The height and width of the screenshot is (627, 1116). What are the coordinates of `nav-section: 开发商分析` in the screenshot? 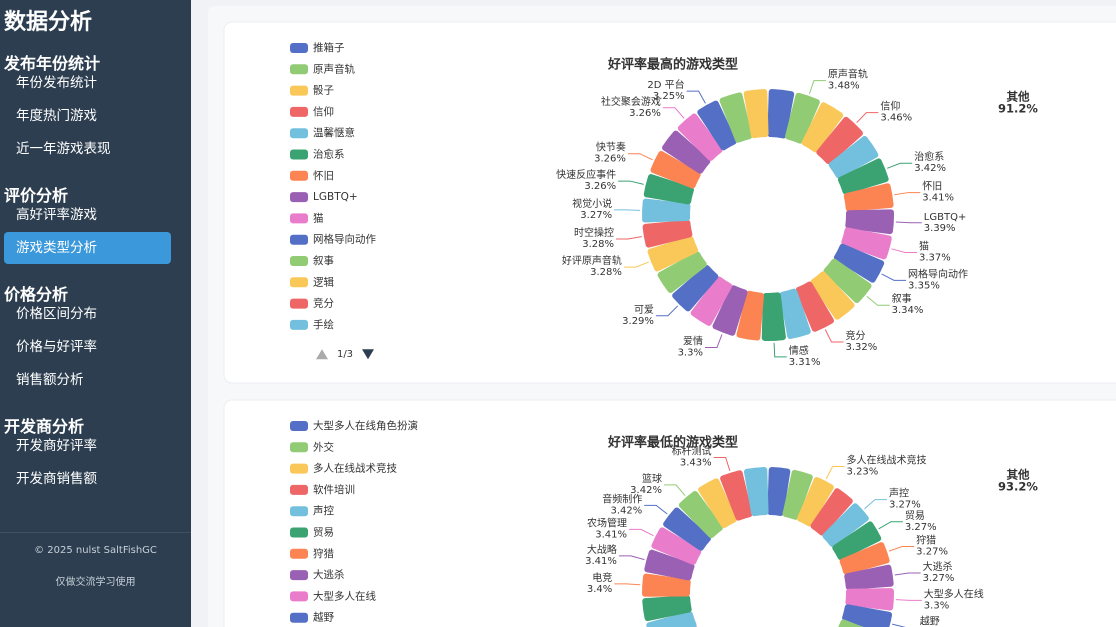 It's located at (44, 426).